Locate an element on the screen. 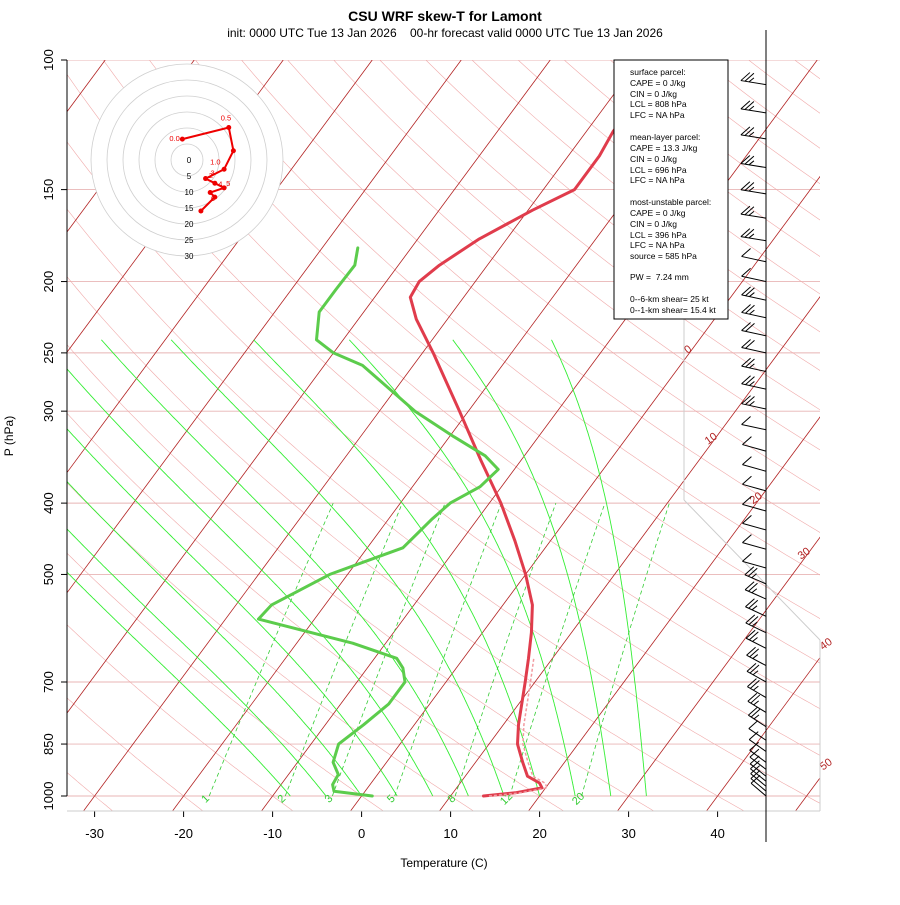 The width and height of the screenshot is (900, 905). mean-layer-title: mean-layer parcel: is located at coordinates (665, 137).